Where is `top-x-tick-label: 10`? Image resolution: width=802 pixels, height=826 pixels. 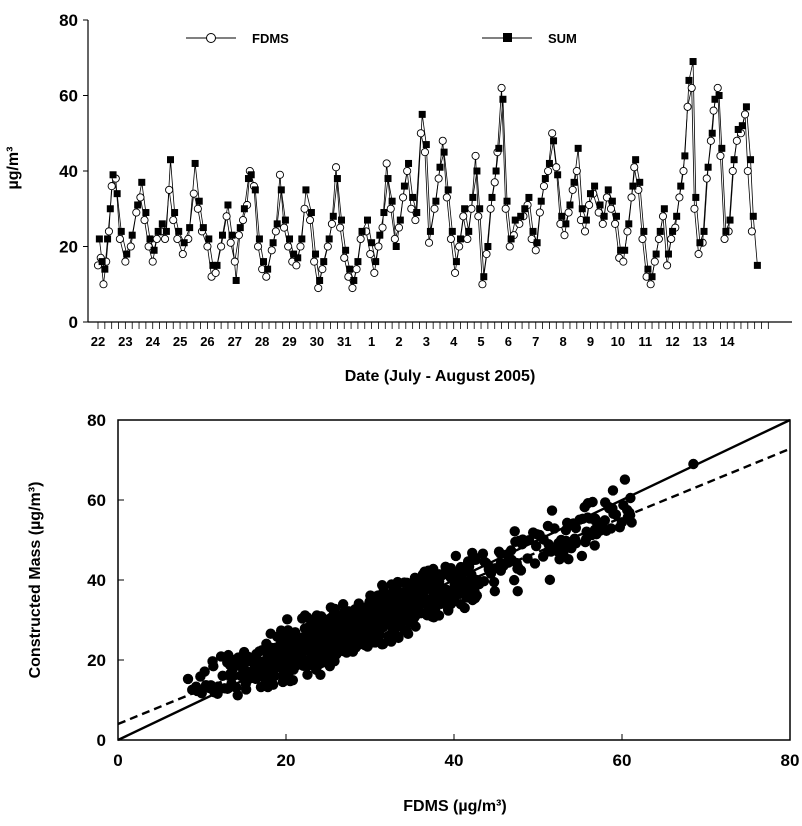
top-x-tick-label: 10 is located at coordinates (618, 341).